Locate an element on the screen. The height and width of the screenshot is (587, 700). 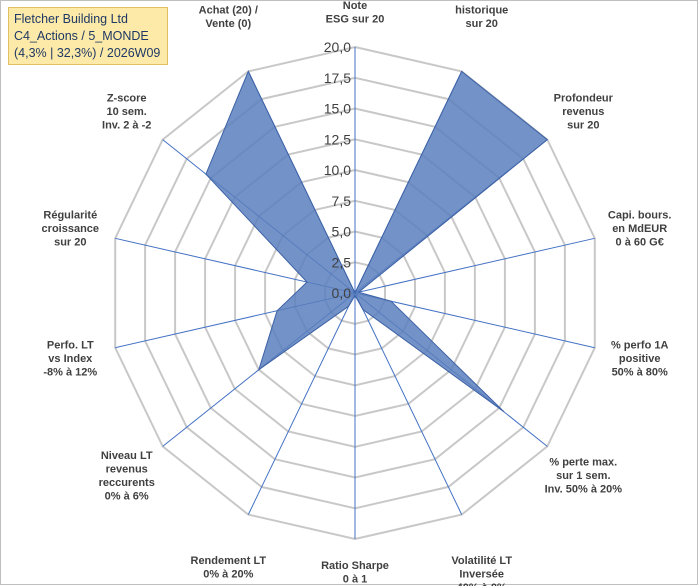
axis-label-0-line-1: ESG sur 20 is located at coordinates (355, 19).